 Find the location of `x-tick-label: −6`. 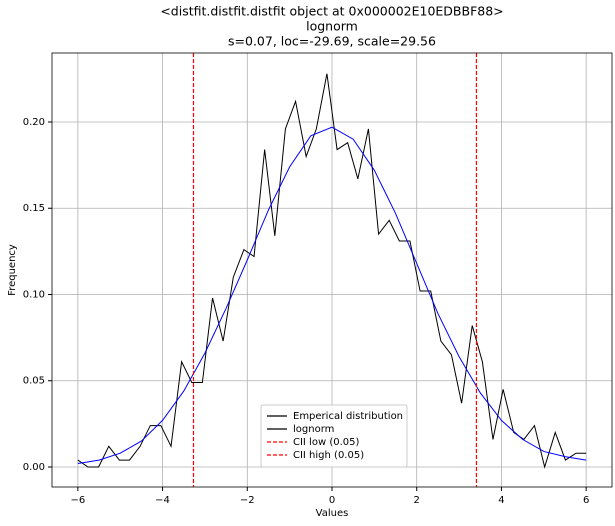

x-tick-label: −6 is located at coordinates (77, 500).